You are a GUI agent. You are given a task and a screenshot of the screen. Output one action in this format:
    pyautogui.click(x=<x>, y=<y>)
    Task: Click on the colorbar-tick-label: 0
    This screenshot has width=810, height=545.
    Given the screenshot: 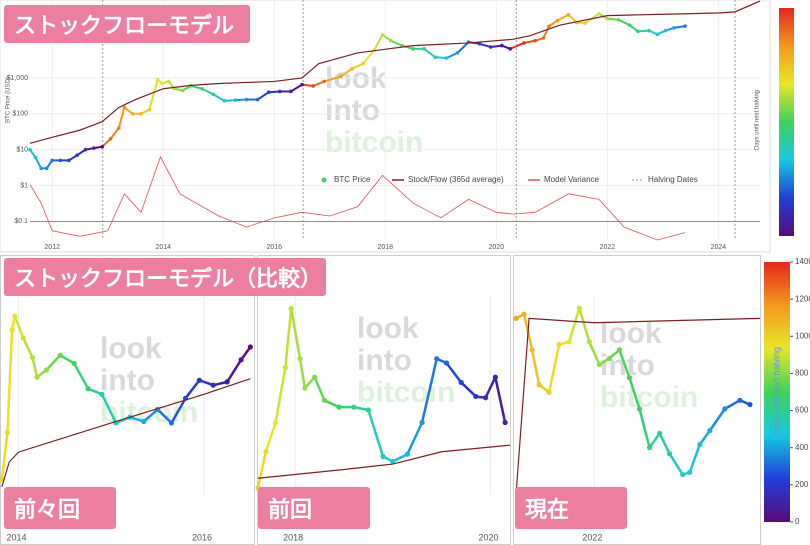 What is the action you would take?
    pyautogui.click(x=797, y=521)
    